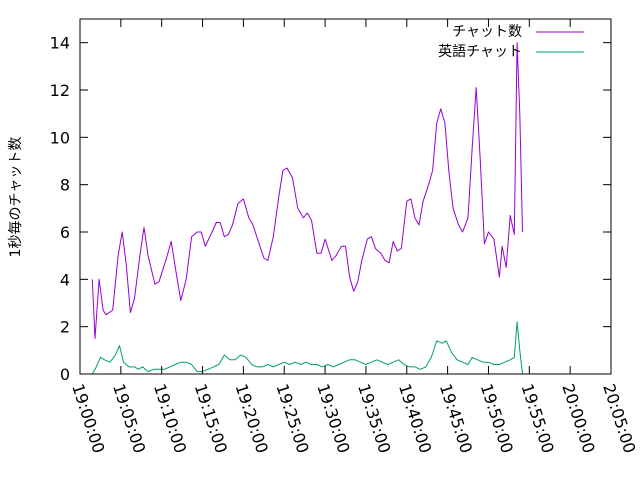 This screenshot has width=640, height=480. Describe the element at coordinates (65, 327) in the screenshot. I see `y-tick-label: 2` at that location.